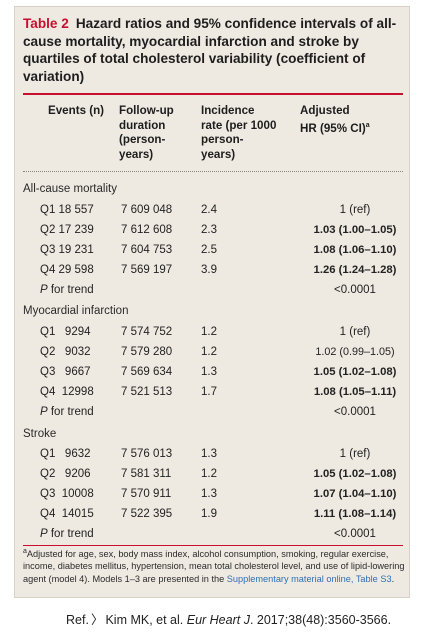 The height and width of the screenshot is (641, 424). I want to click on table-row: Q2 9032 7 579 280 1.2 1.02 (0.99–1.05), so click(212, 356).